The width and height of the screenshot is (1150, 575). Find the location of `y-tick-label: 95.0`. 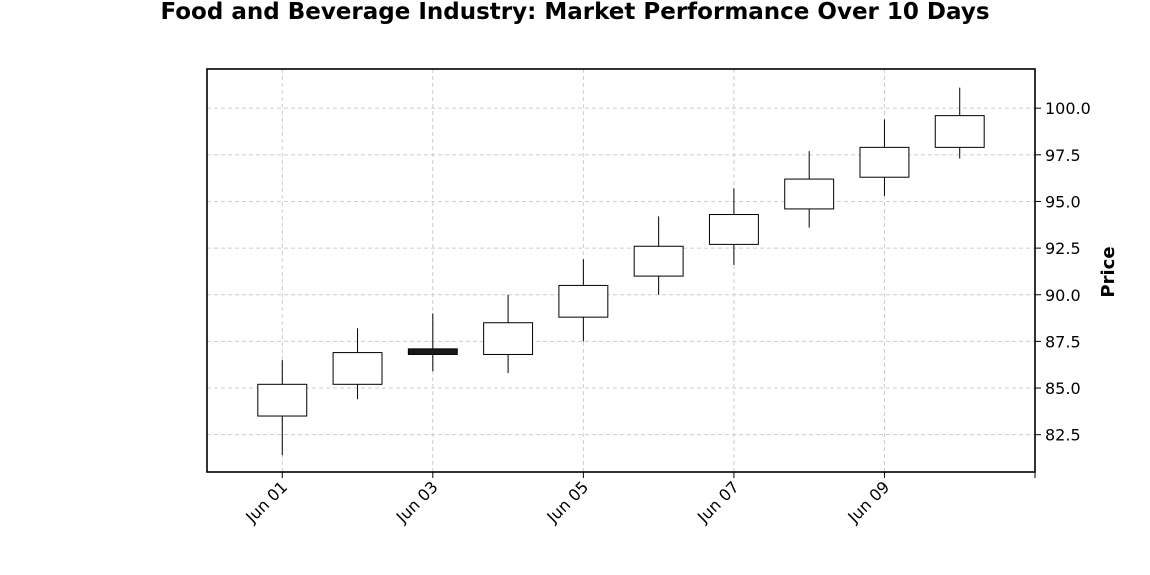

y-tick-label: 95.0 is located at coordinates (1063, 201).